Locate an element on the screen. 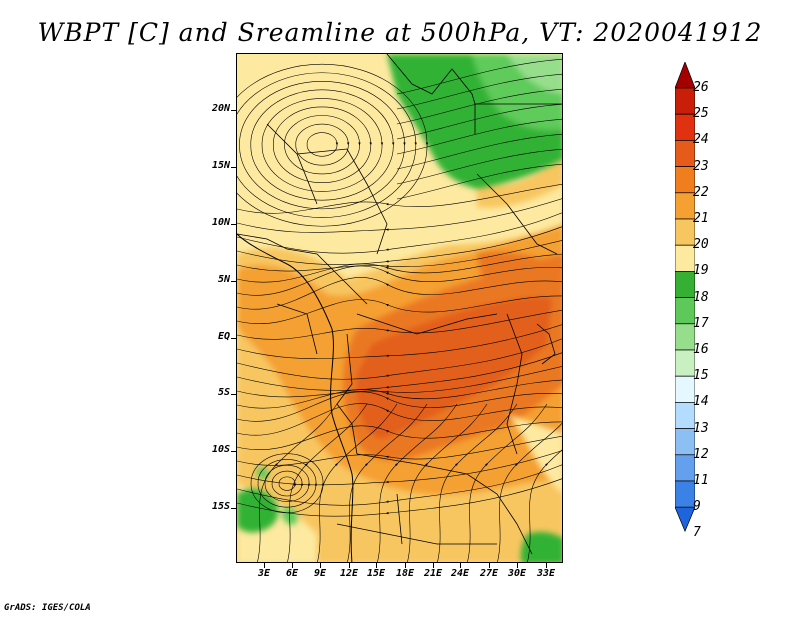  lon-label-30e: 30E is located at coordinates (517, 573).